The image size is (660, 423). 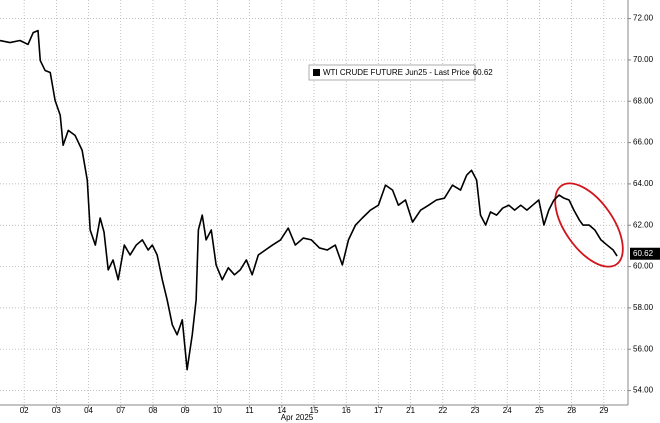 What do you see at coordinates (314, 410) in the screenshot?
I see `x-tick-label: 15` at bounding box center [314, 410].